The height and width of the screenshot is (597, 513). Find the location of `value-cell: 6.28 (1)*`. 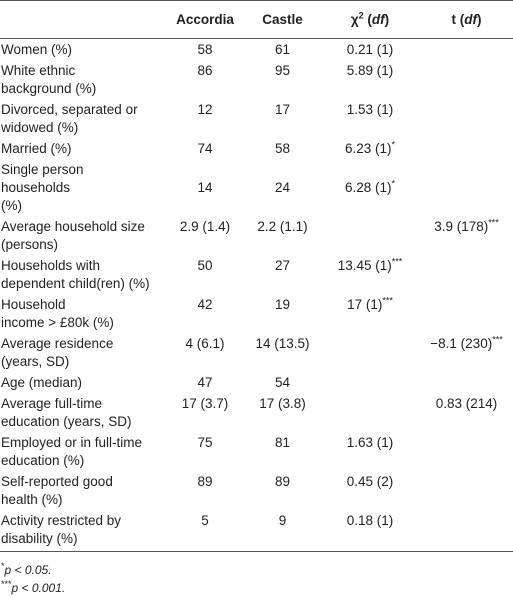

value-cell: 6.28 (1)* is located at coordinates (370, 186).